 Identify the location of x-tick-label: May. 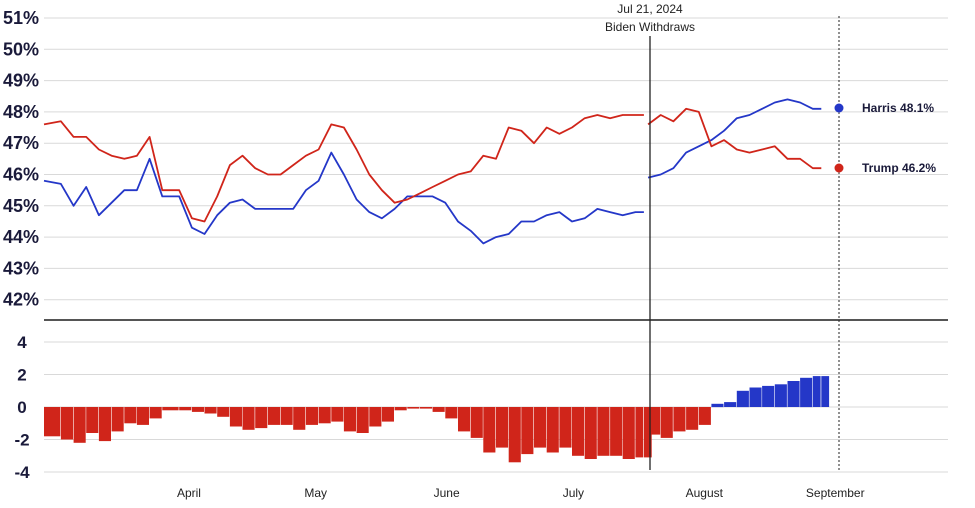
(315, 493).